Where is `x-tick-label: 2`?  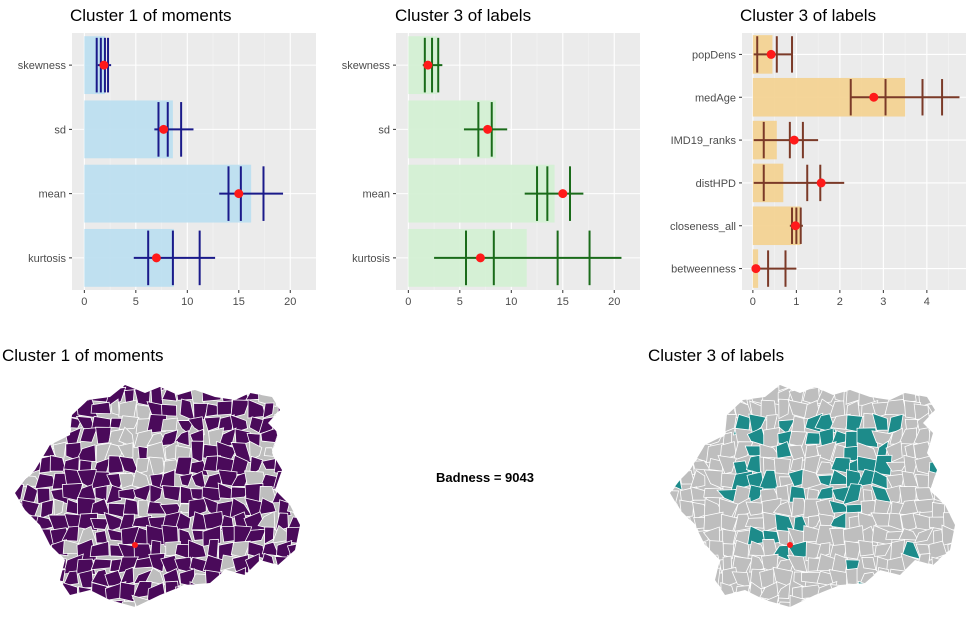 x-tick-label: 2 is located at coordinates (840, 302).